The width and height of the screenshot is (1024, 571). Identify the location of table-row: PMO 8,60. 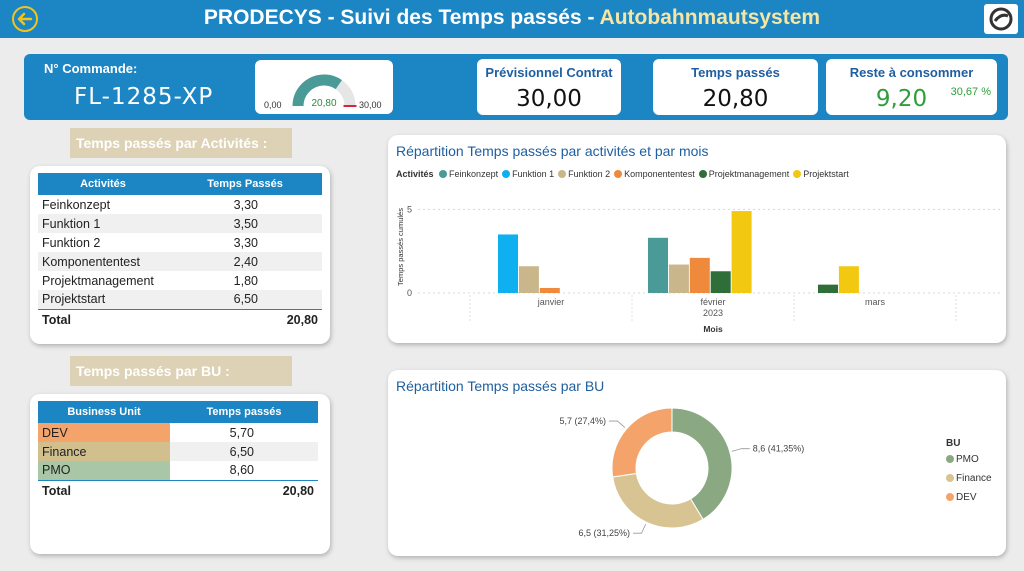
(178, 470).